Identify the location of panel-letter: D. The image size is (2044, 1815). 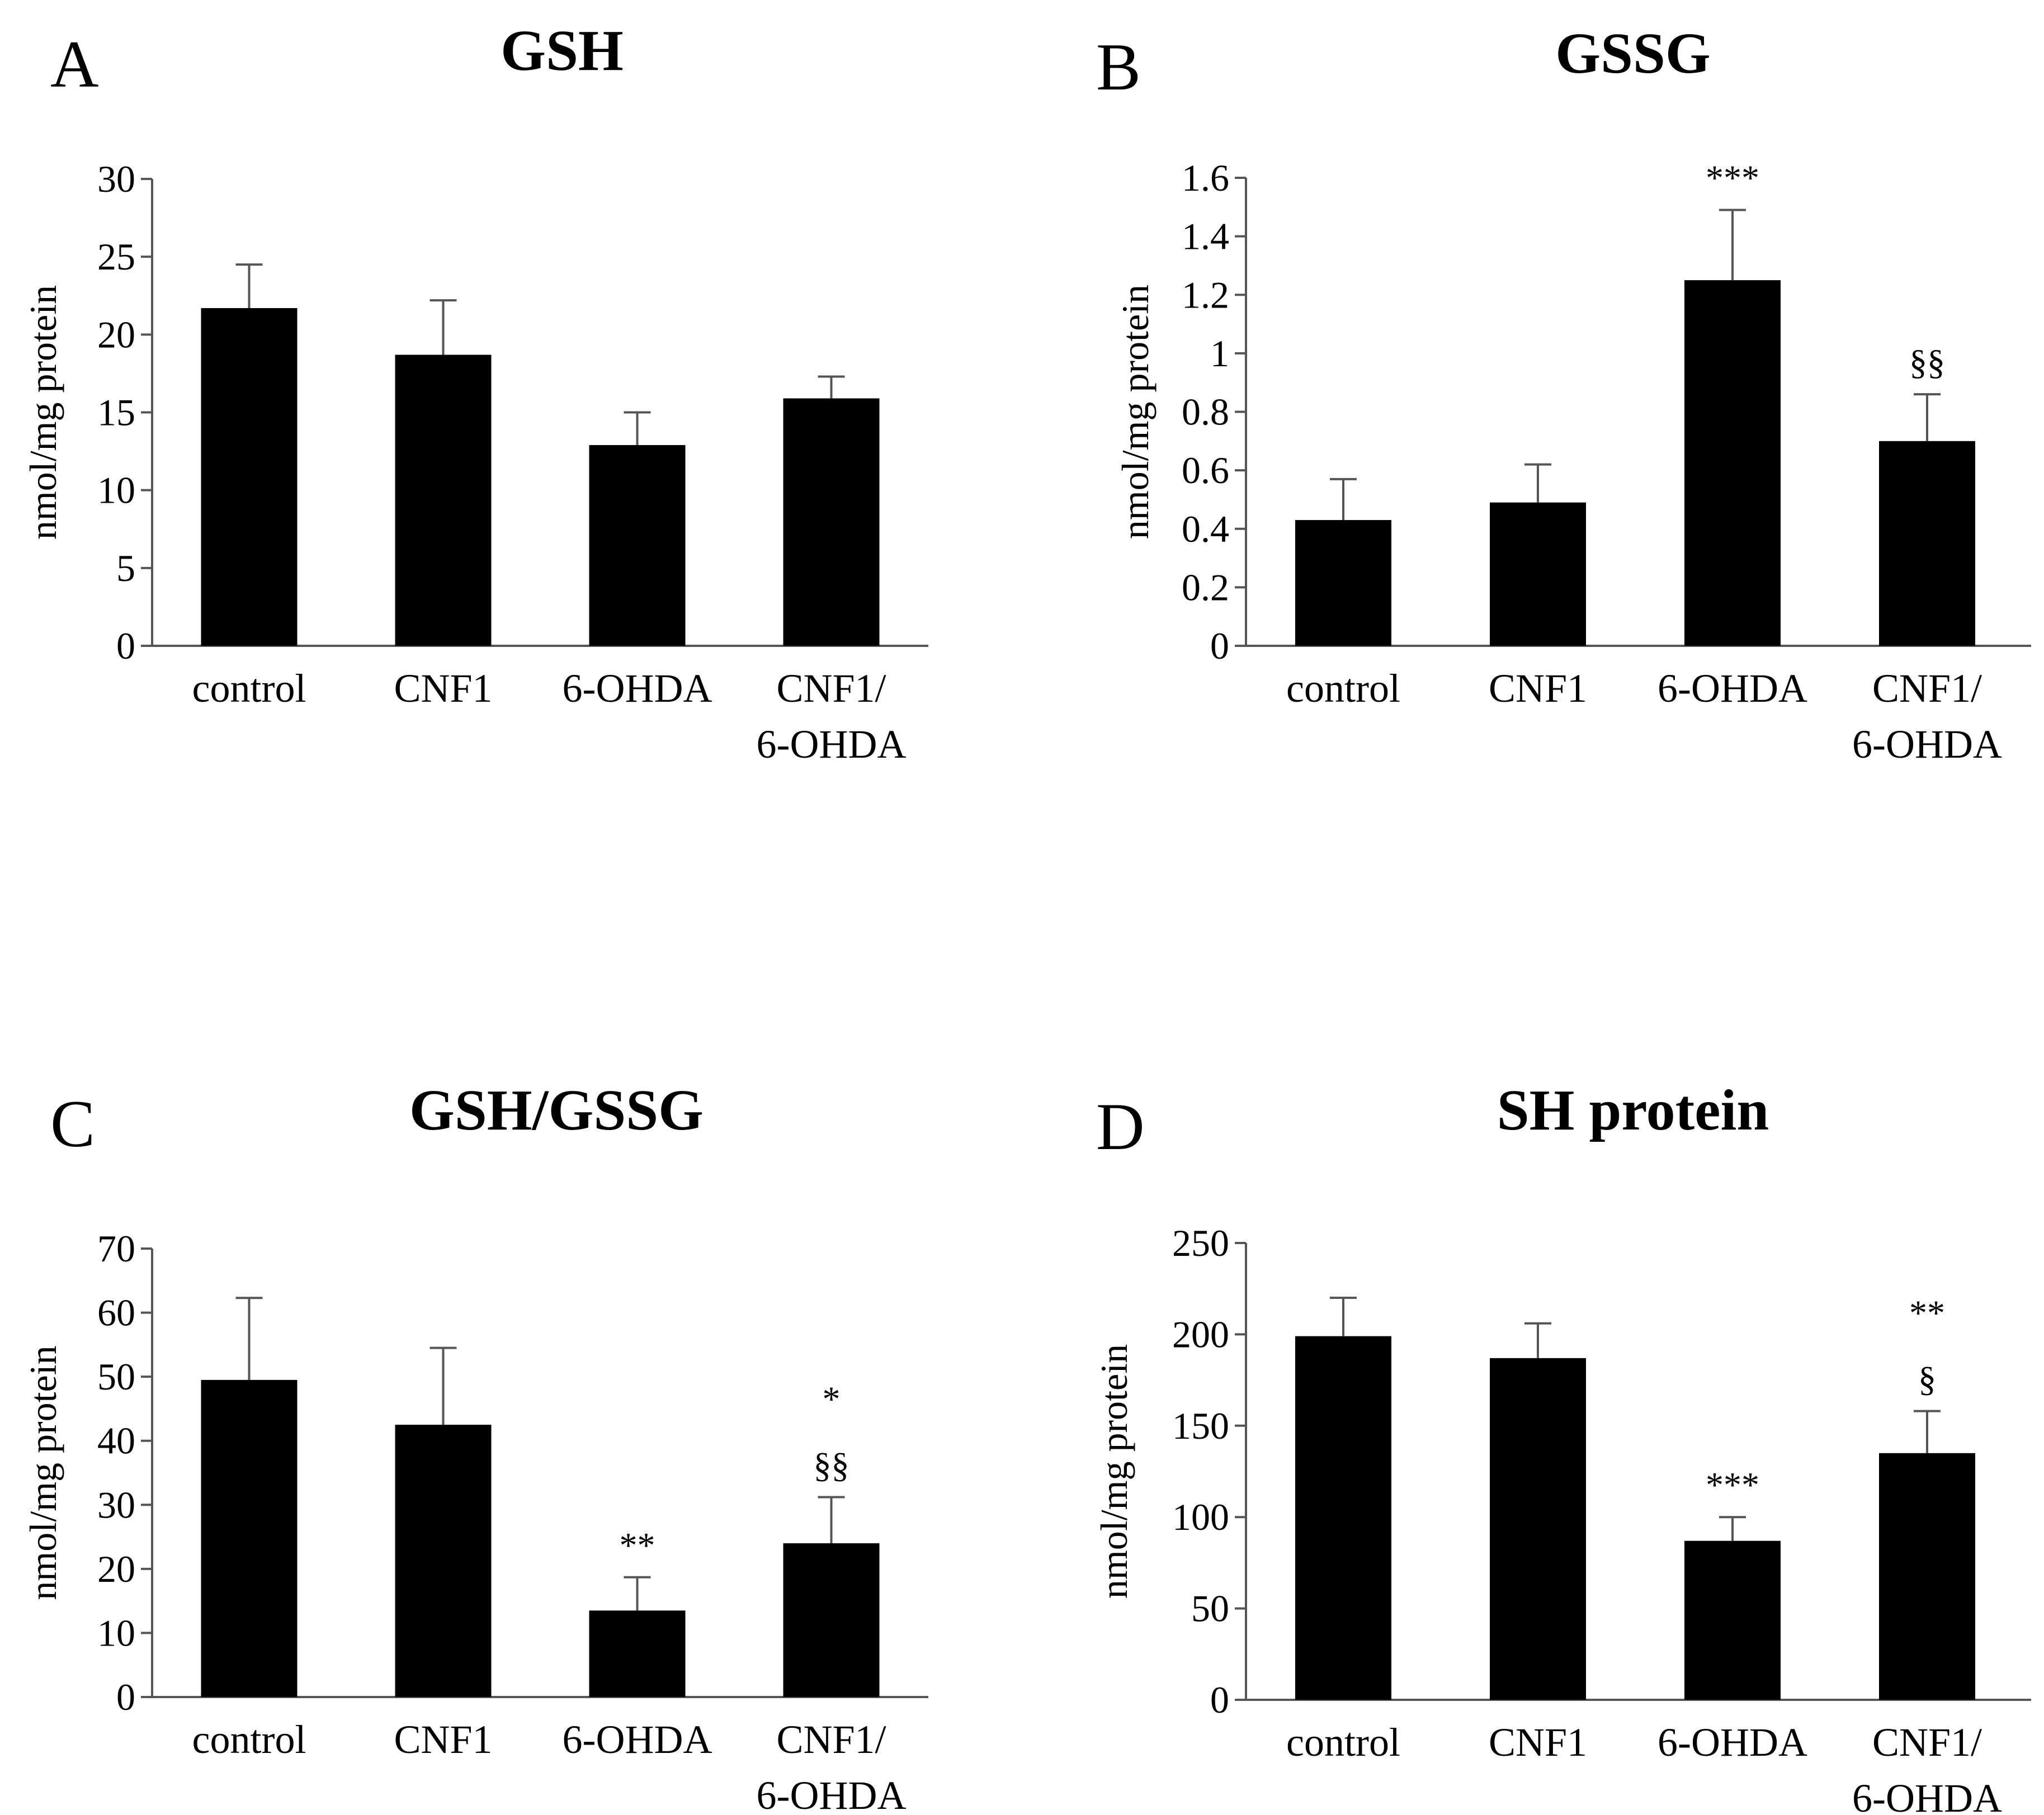
(1121, 1126).